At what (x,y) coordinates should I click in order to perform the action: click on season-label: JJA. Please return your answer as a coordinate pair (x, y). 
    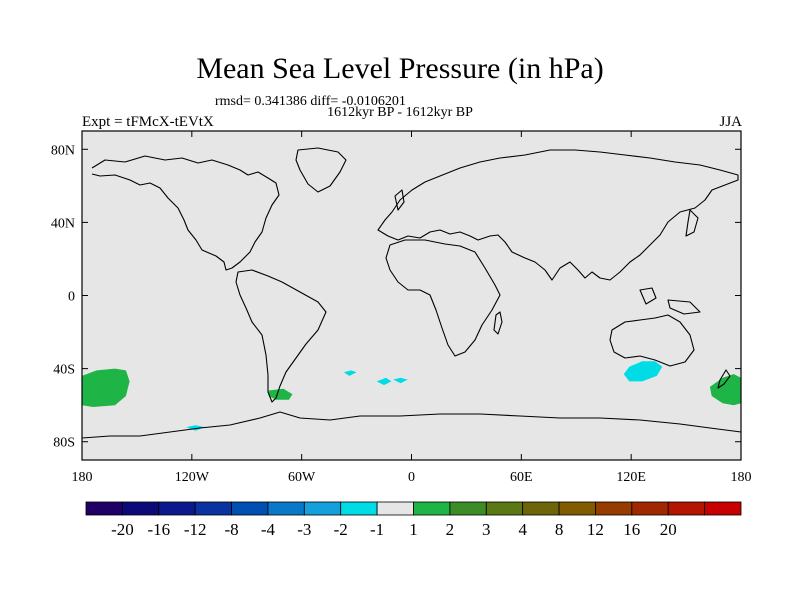
    Looking at the image, I should click on (730, 122).